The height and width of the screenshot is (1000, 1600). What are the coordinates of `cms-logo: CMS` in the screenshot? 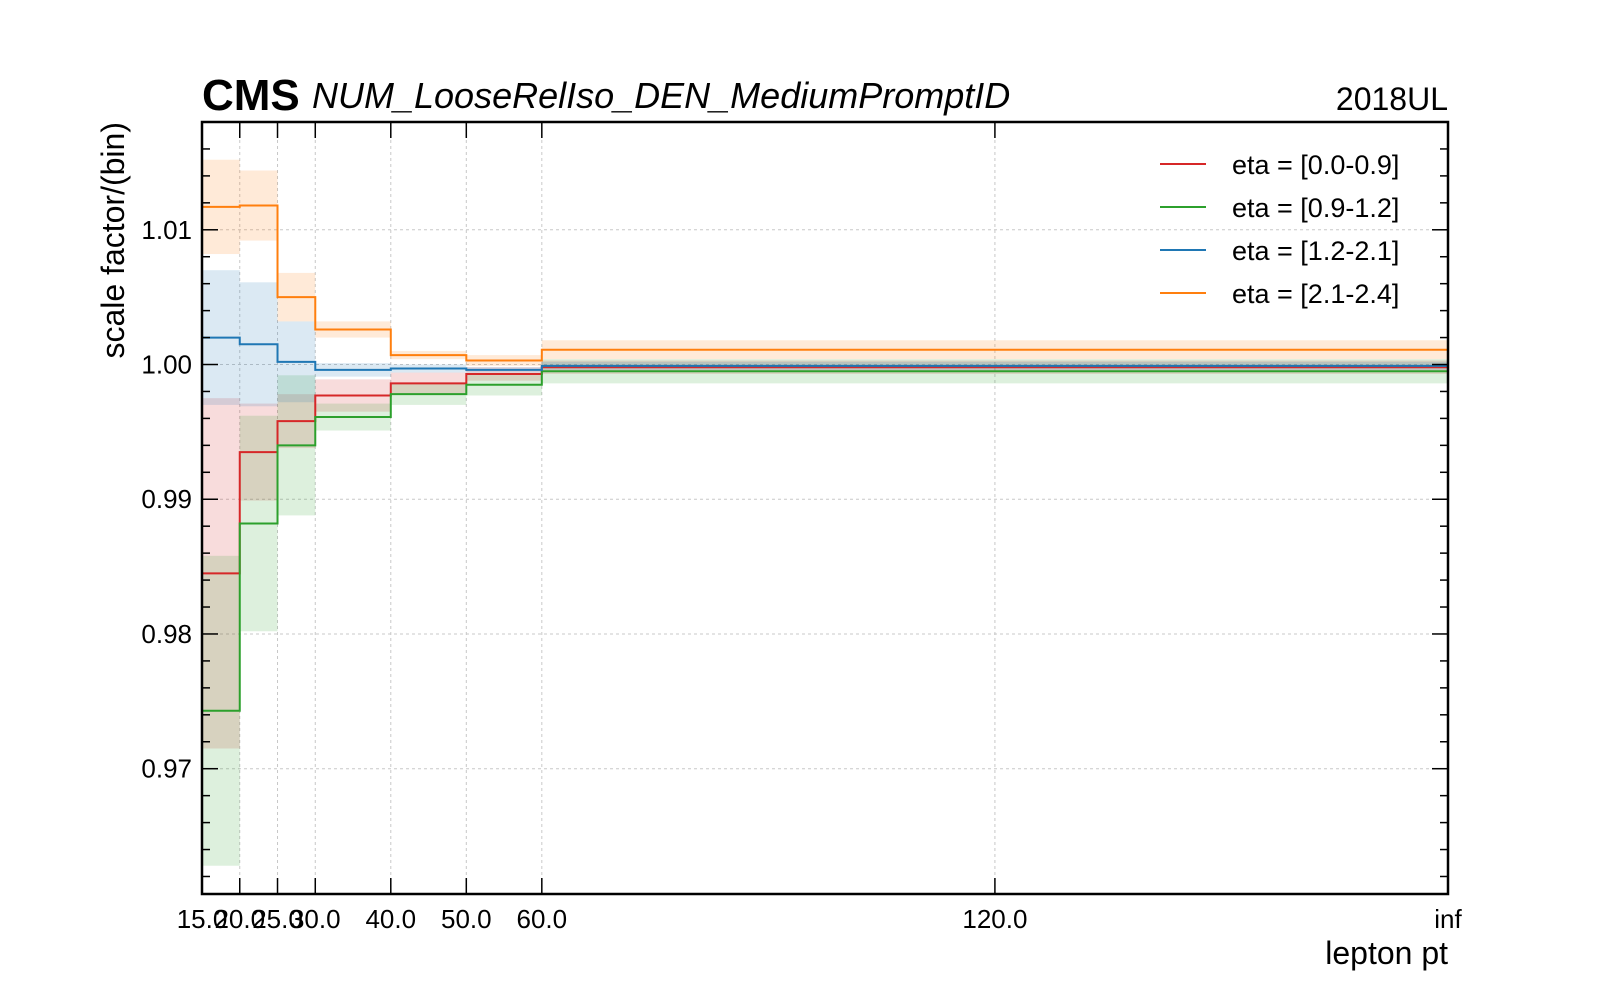 It's located at (251, 95).